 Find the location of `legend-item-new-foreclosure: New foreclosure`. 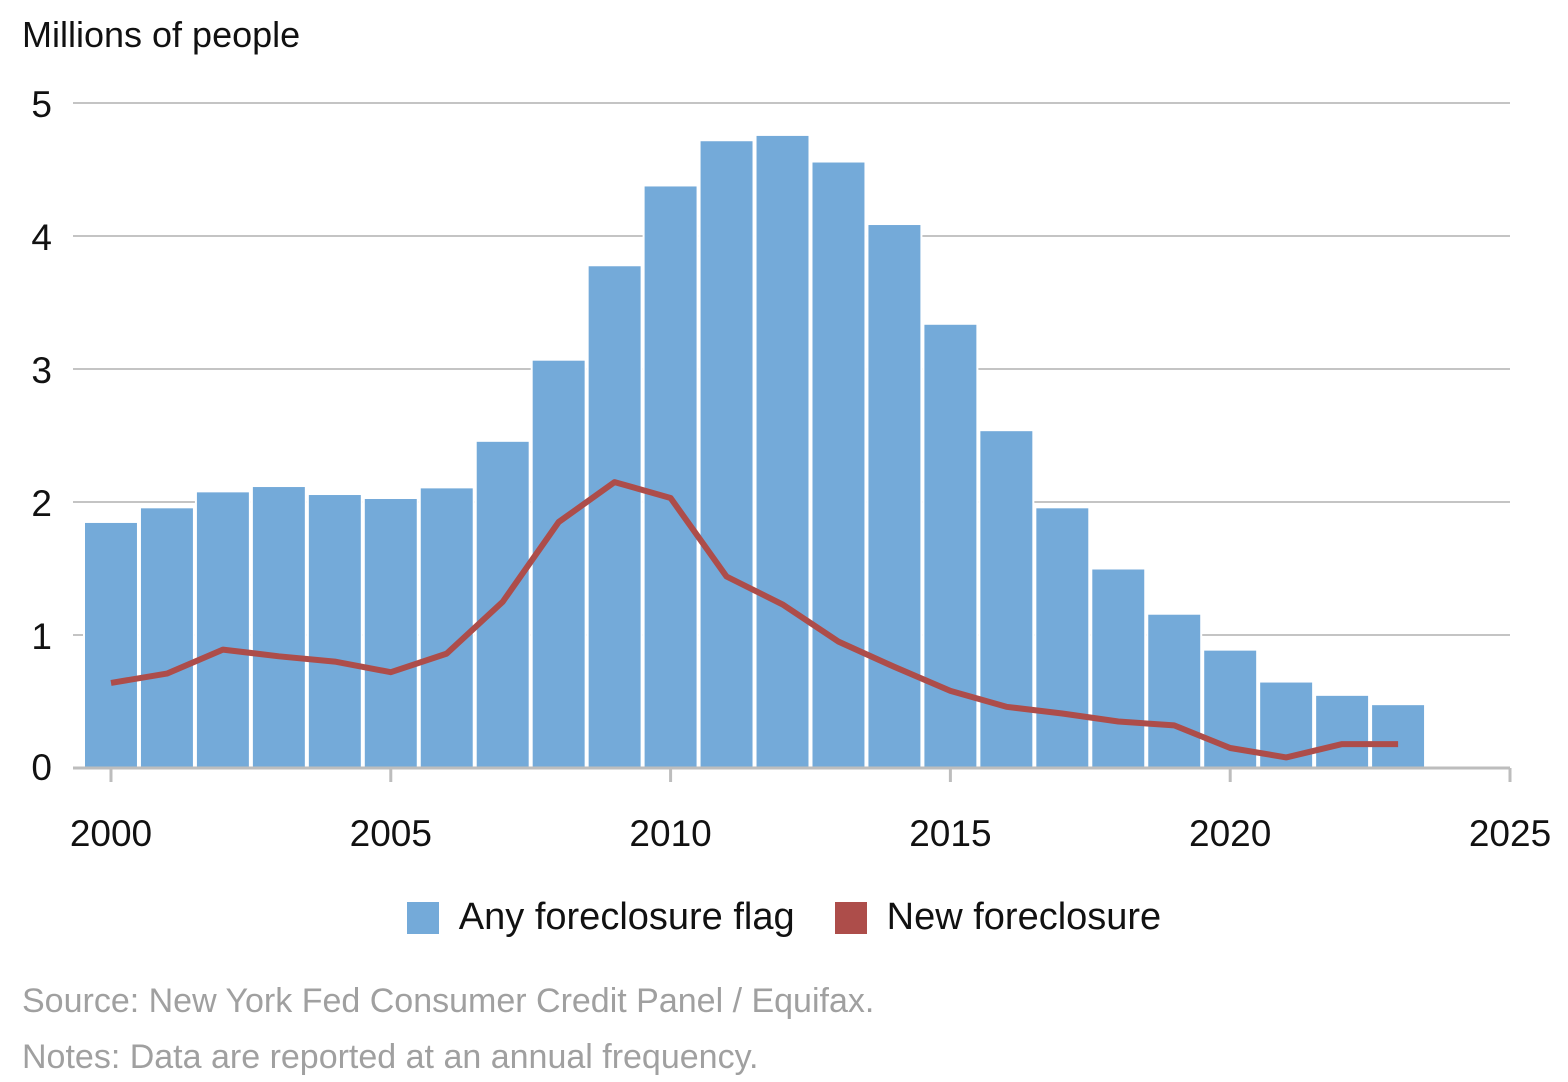

legend-item-new-foreclosure: New foreclosure is located at coordinates (998, 917).